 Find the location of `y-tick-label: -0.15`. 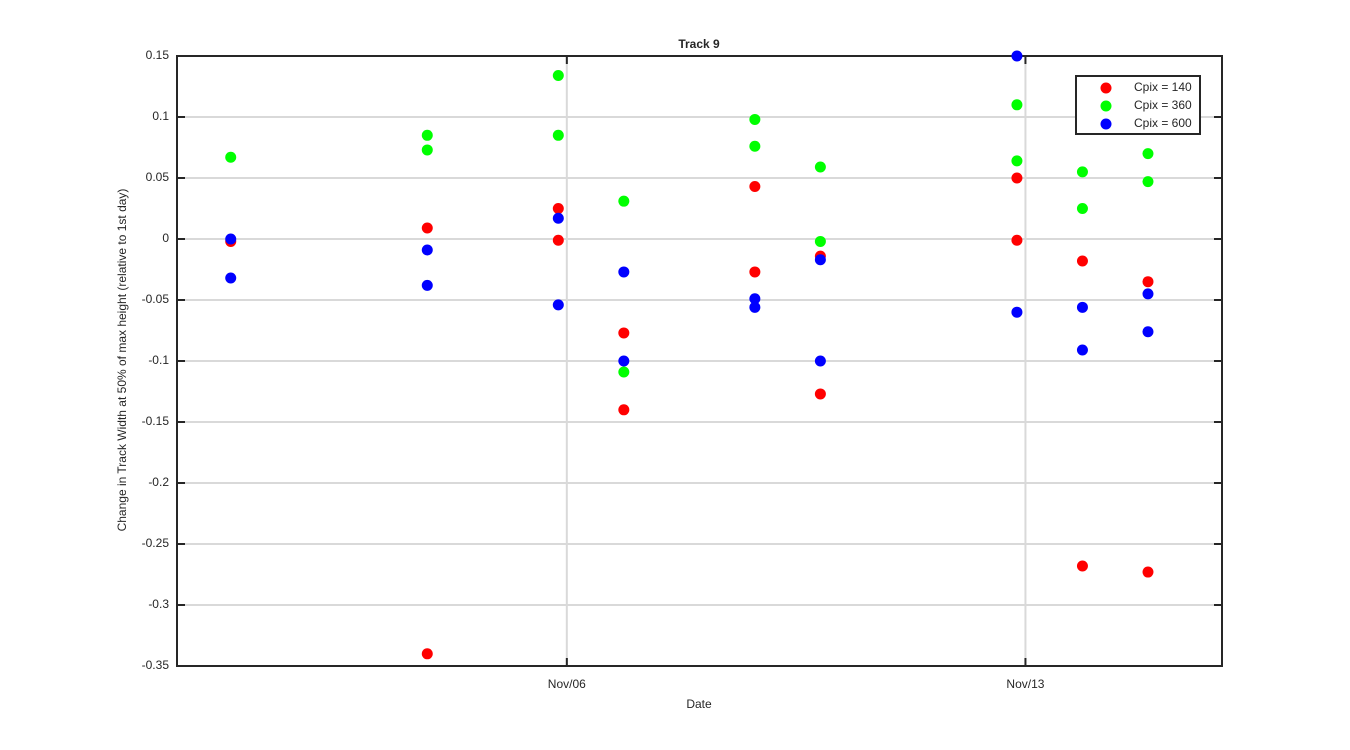

y-tick-label: -0.15 is located at coordinates (156, 421).